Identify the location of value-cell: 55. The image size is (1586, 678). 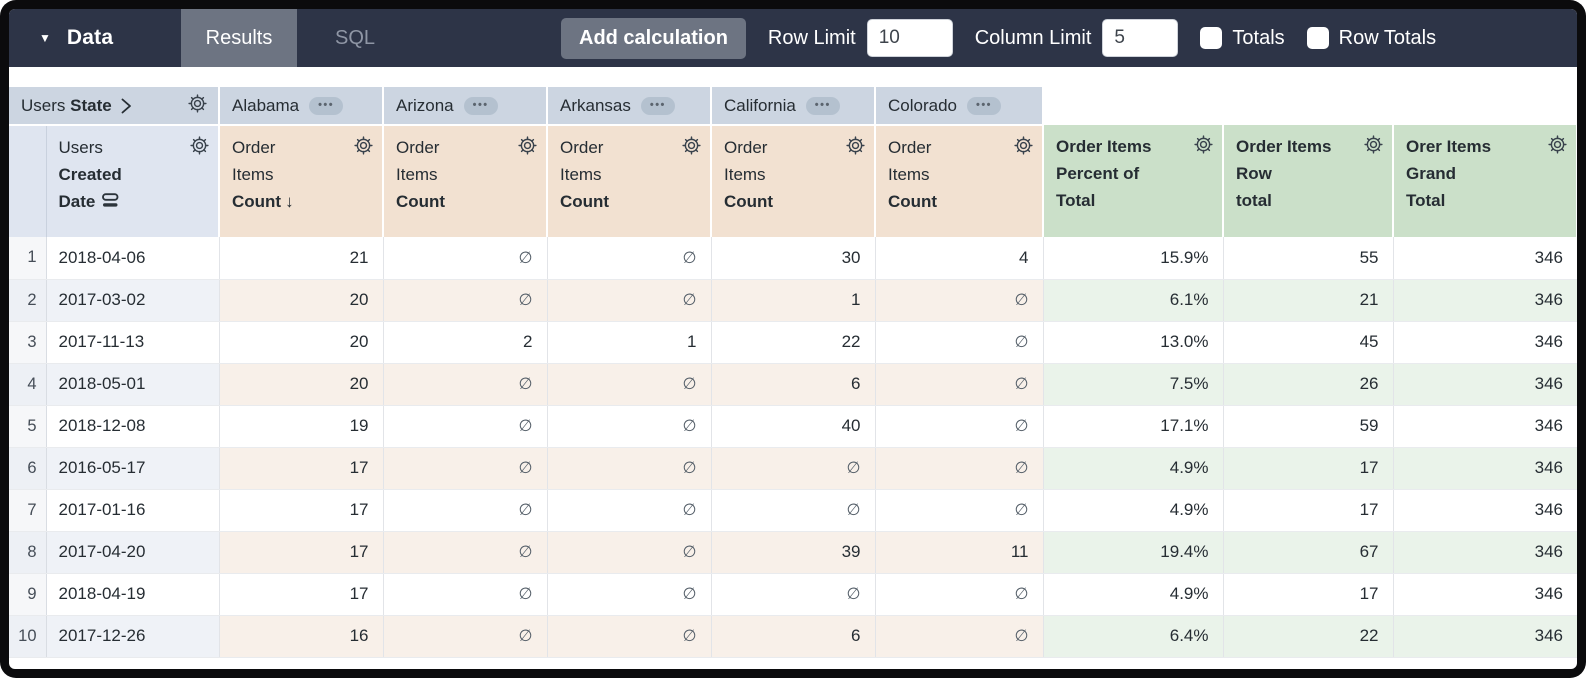
(1308, 258).